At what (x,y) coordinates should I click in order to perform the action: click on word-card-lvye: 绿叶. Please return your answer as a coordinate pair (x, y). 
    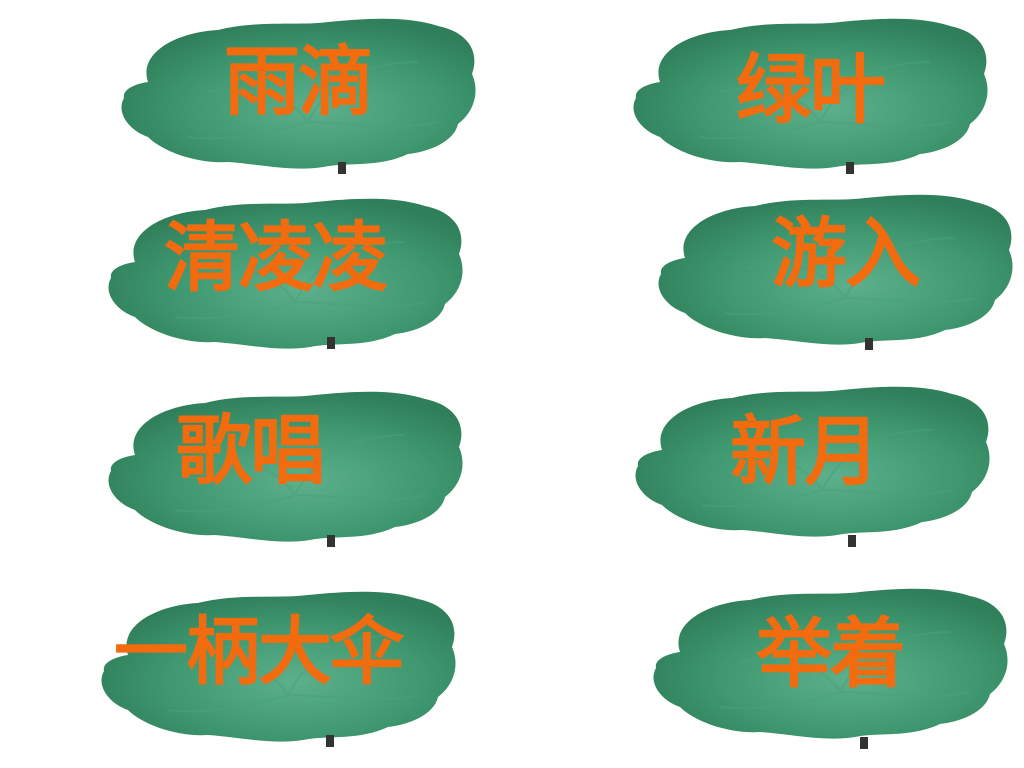
    Looking at the image, I should click on (810, 94).